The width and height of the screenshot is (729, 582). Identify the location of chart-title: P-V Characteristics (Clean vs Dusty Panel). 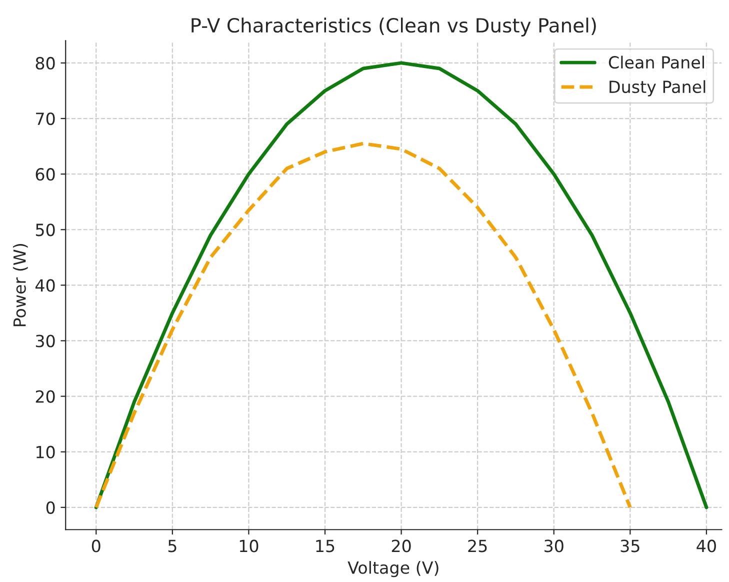
(394, 27).